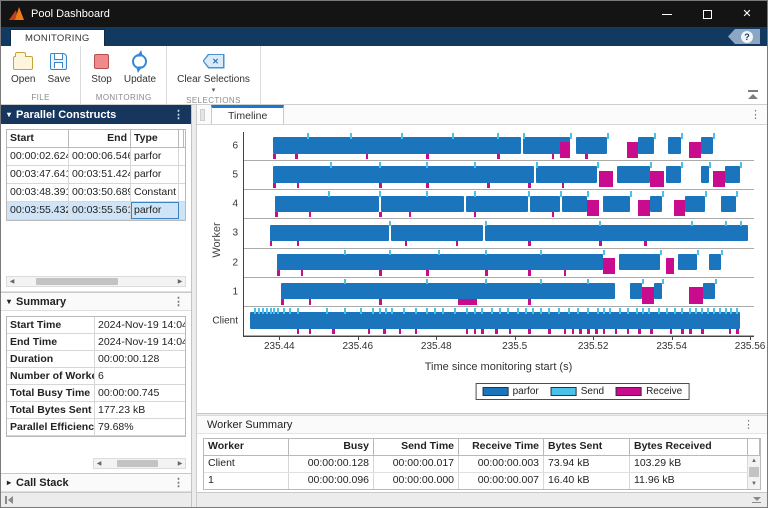 Image resolution: width=768 pixels, height=508 pixels. I want to click on save-button: Save, so click(58, 70).